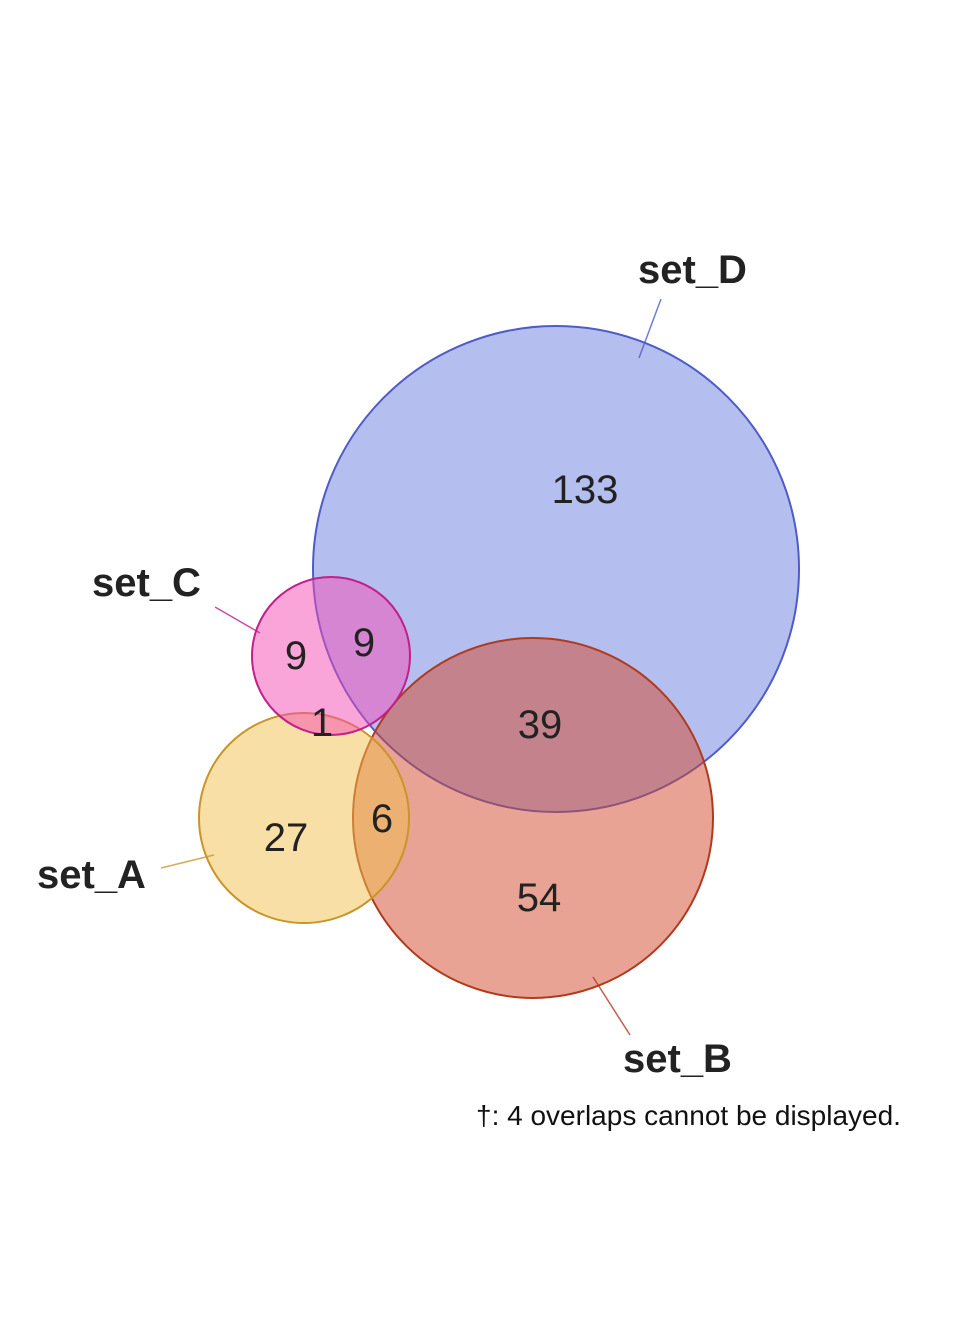 The height and width of the screenshot is (1344, 960). I want to click on region-count-a-b: 6, so click(382, 819).